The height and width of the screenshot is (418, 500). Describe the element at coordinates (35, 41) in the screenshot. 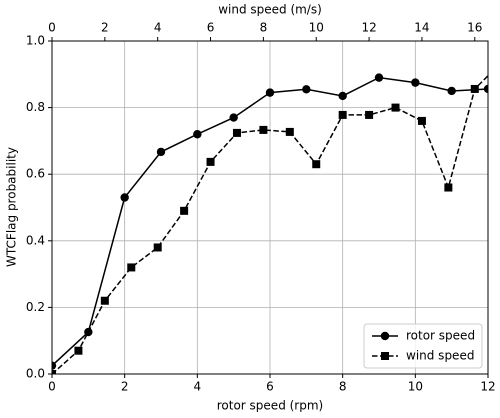

I see `y-tick-label: 1.0` at that location.